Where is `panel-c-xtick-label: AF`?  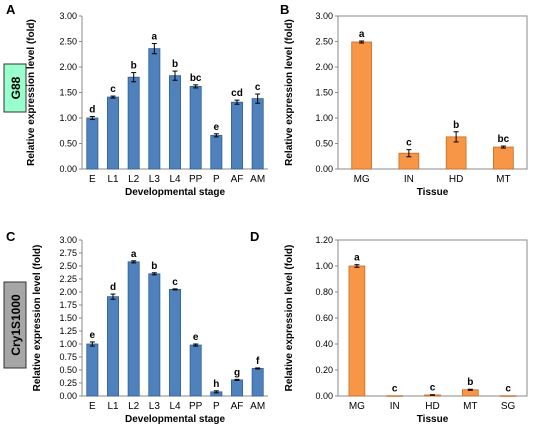 panel-c-xtick-label: AF is located at coordinates (237, 406).